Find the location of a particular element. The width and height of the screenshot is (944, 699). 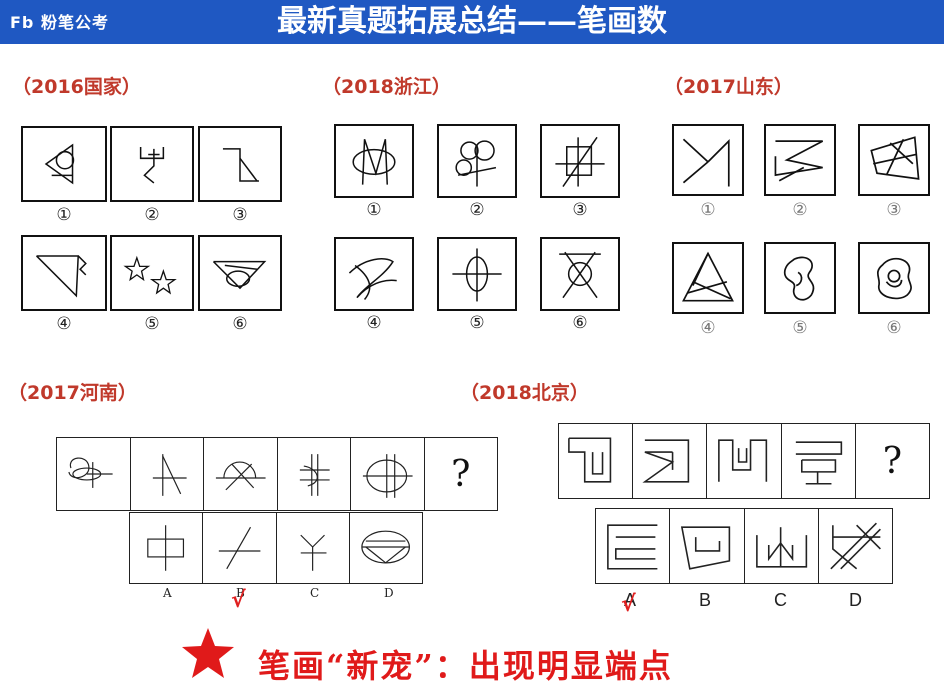

section-label-2018-beijing: （2018北京） is located at coordinates (524, 393).